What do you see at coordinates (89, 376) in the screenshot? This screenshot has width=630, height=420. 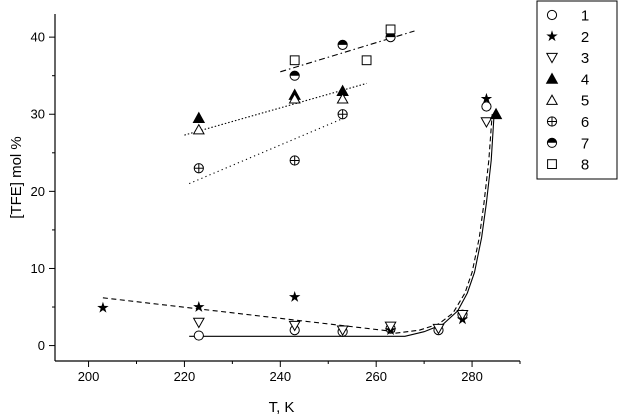 I see `x-tick-label: 200` at bounding box center [89, 376].